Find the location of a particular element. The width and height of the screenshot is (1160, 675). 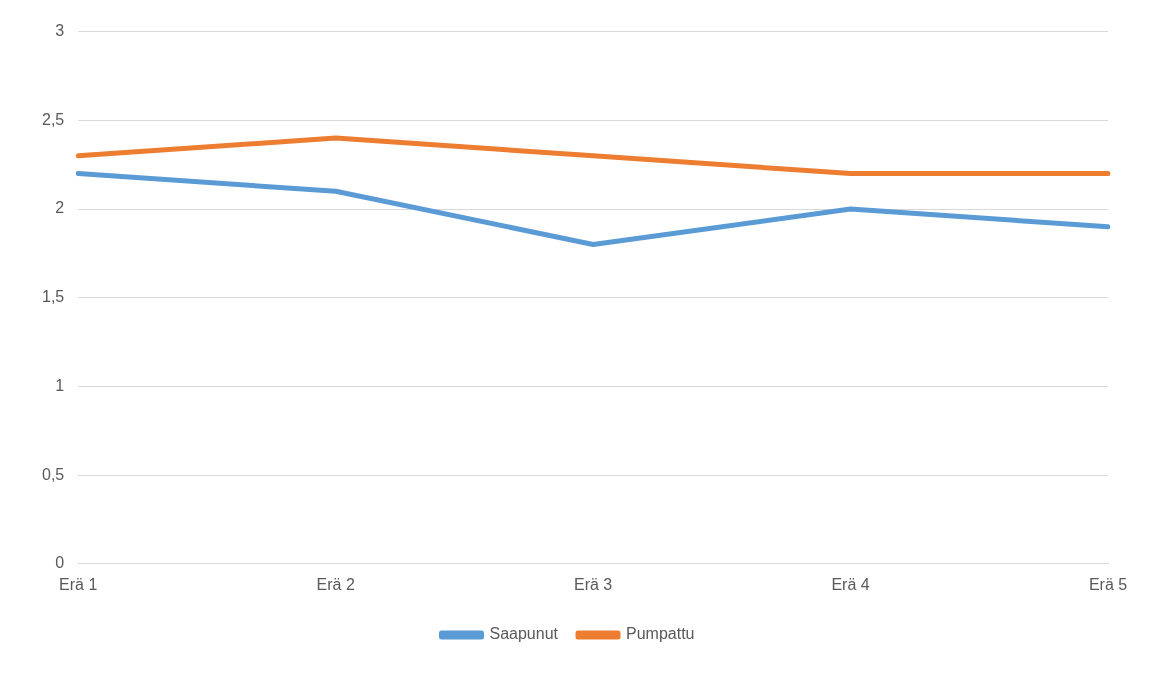

y-tick-label: 3 is located at coordinates (60, 31).